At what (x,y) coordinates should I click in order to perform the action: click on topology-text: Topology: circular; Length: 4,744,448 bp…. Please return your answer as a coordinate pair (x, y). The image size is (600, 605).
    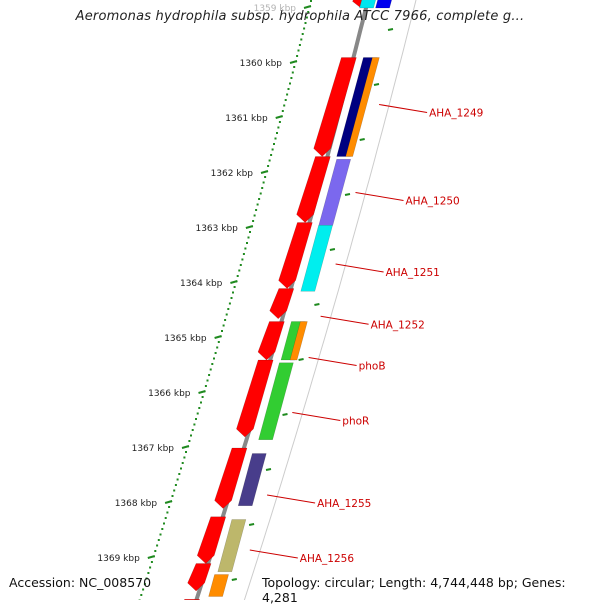
    Looking at the image, I should click on (414, 590).